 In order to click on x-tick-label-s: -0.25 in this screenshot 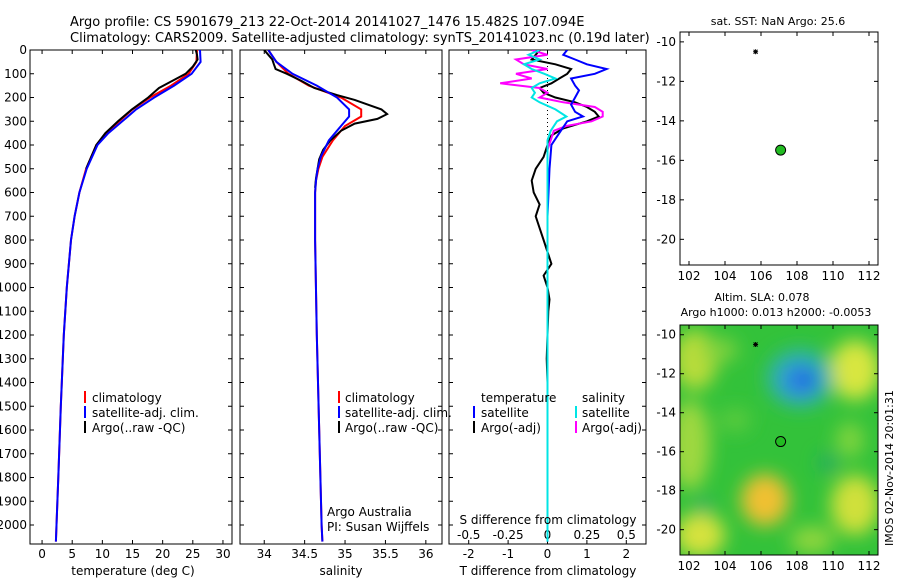, I will do `click(508, 535)`.